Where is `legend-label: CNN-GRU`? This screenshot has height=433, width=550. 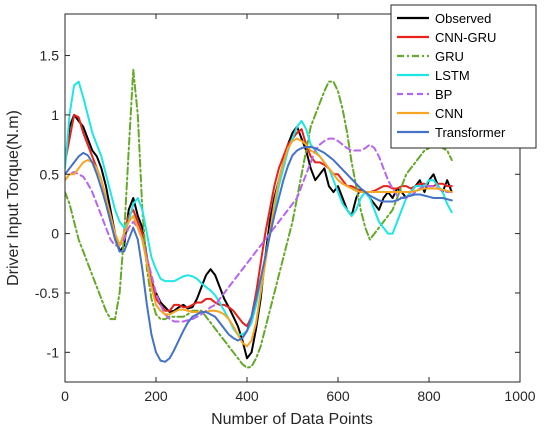
legend-label: CNN-GRU is located at coordinates (465, 37).